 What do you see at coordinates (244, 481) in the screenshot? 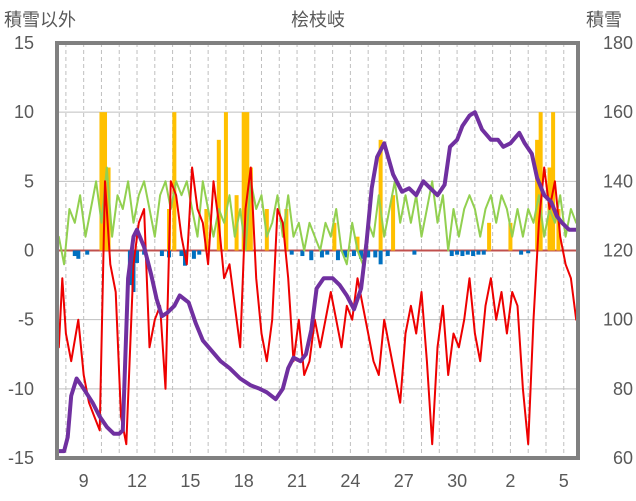
I see `x-tick-label: 18` at bounding box center [244, 481].